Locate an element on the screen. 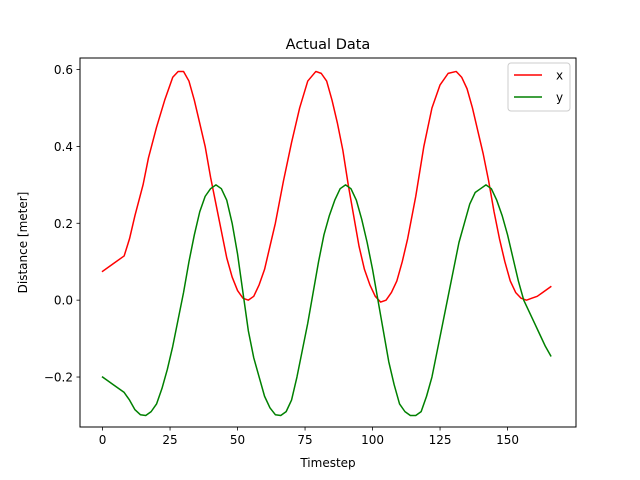 The width and height of the screenshot is (640, 480). legend-label-x: x is located at coordinates (559, 76).